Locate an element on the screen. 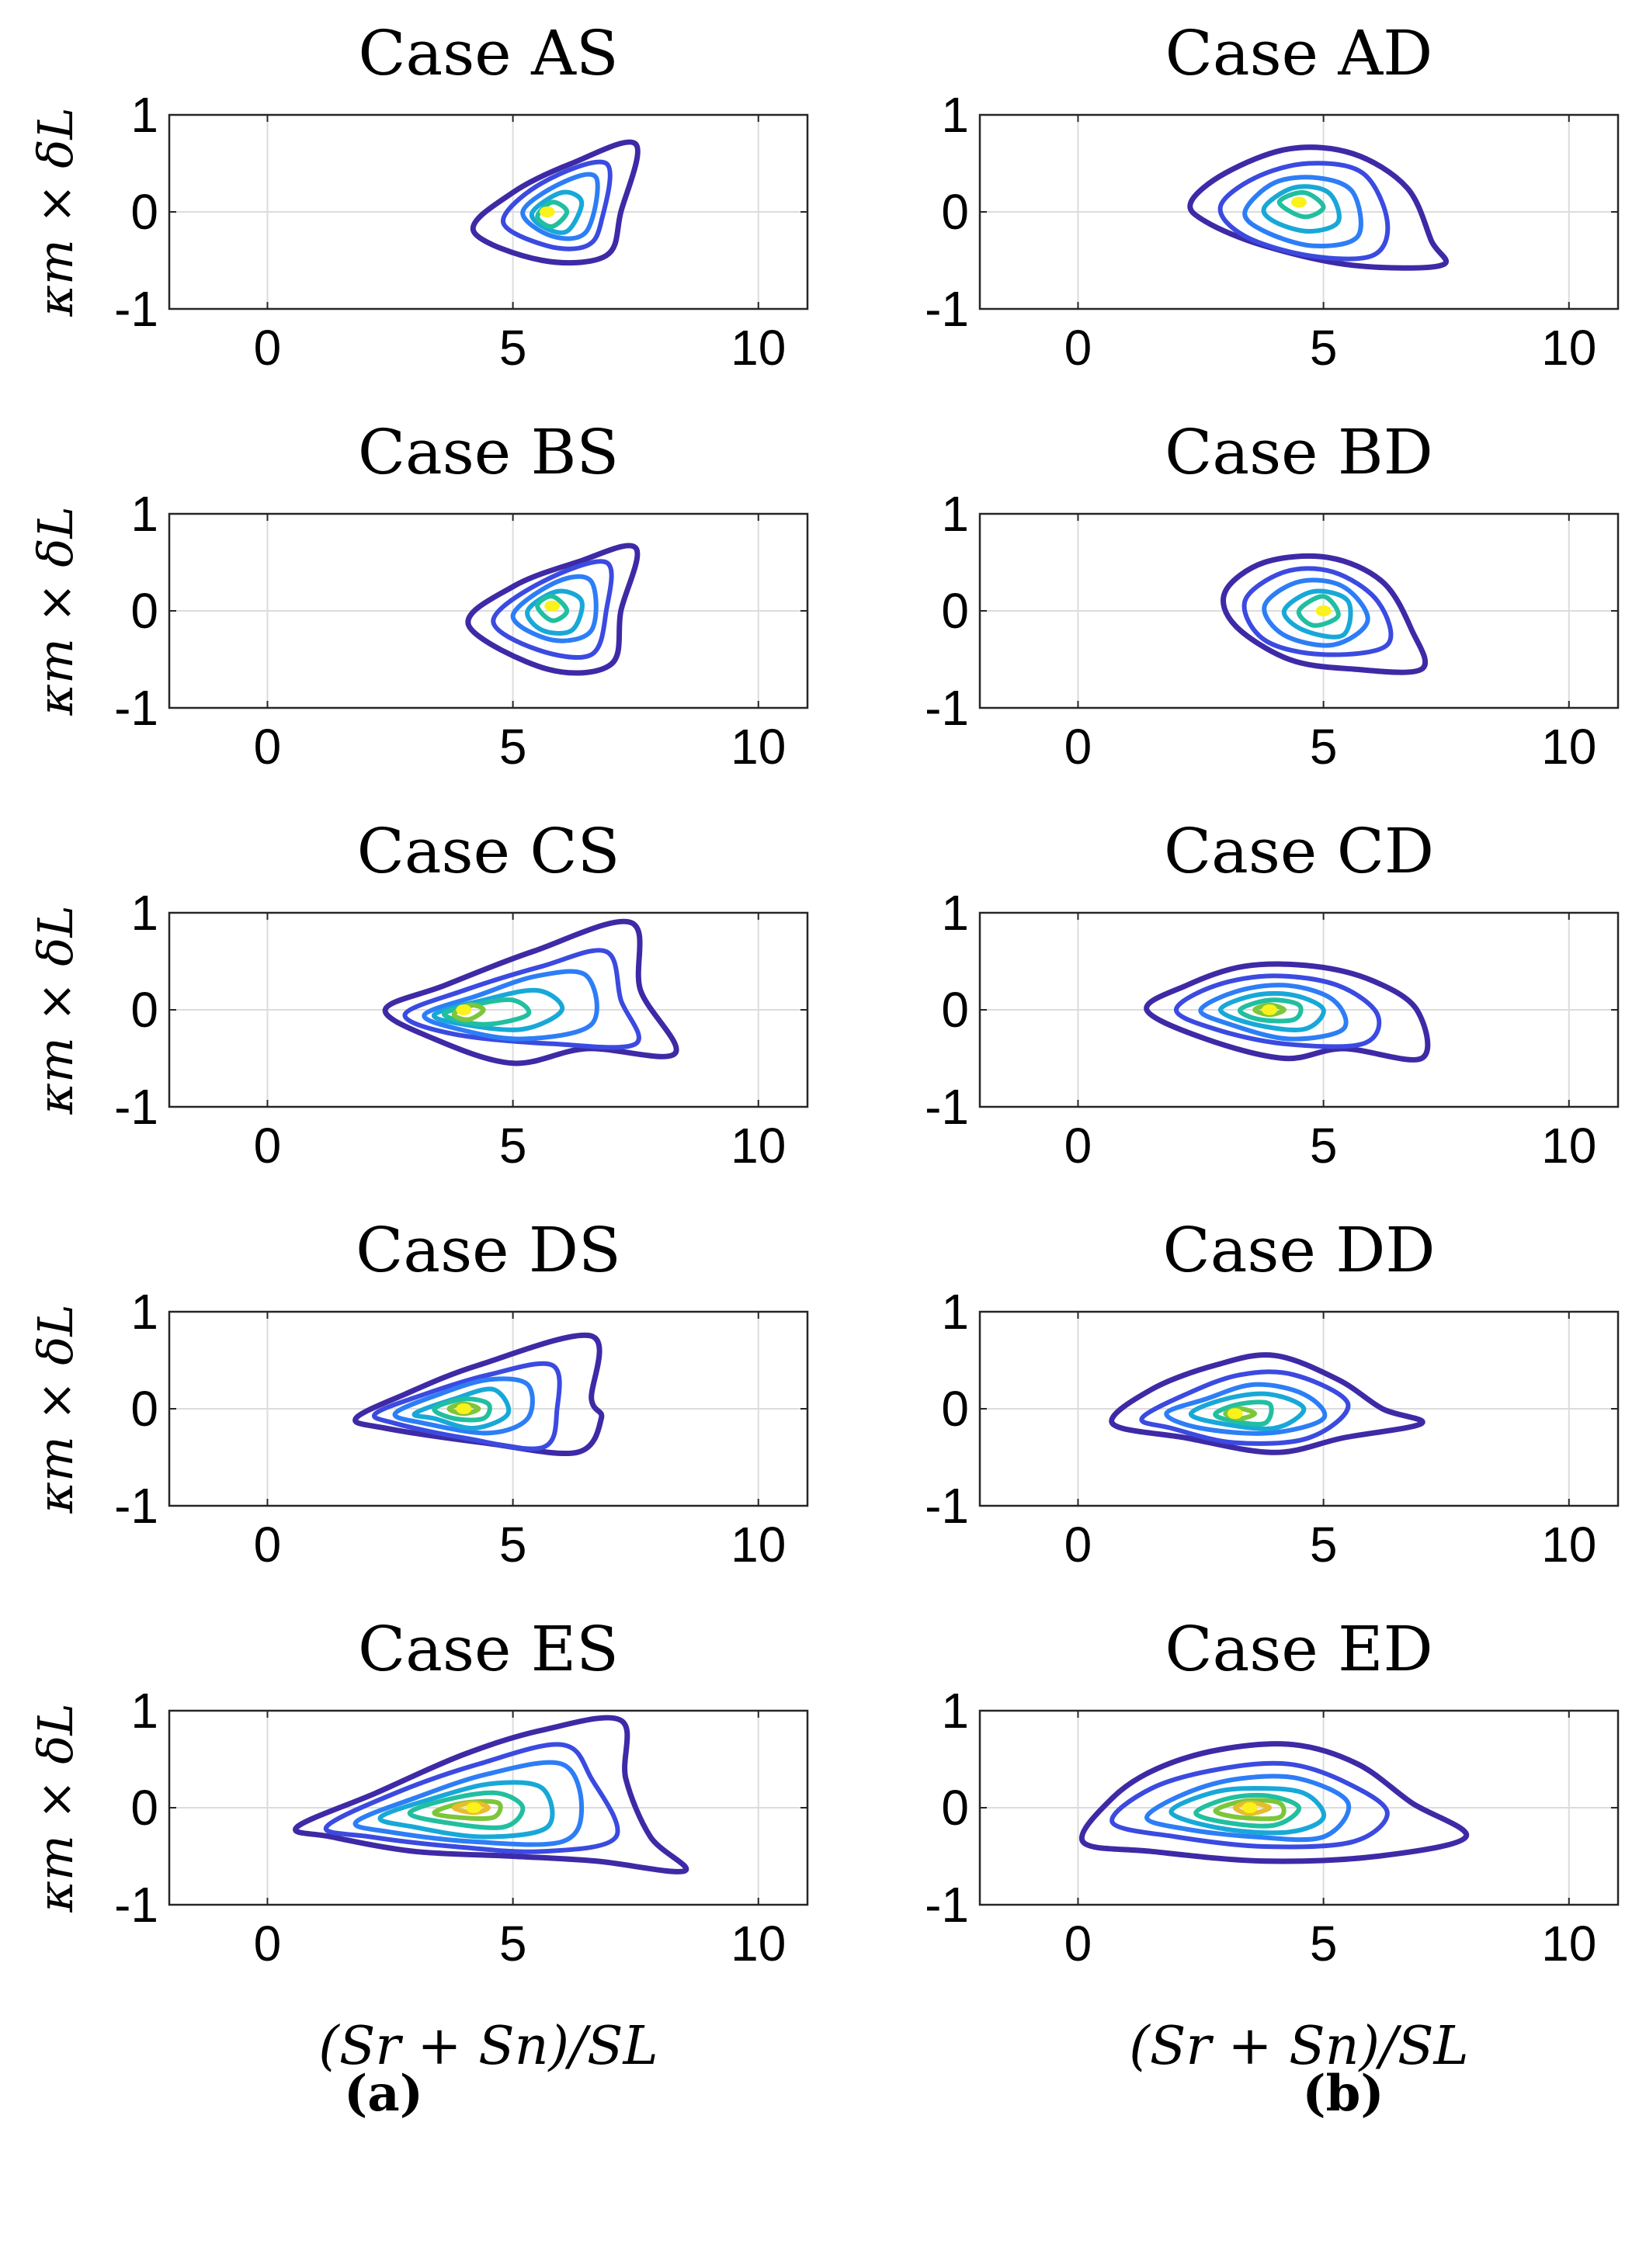 Image resolution: width=1646 pixels, height=2268 pixels. contour-level-2-case-bs is located at coordinates (552, 609).